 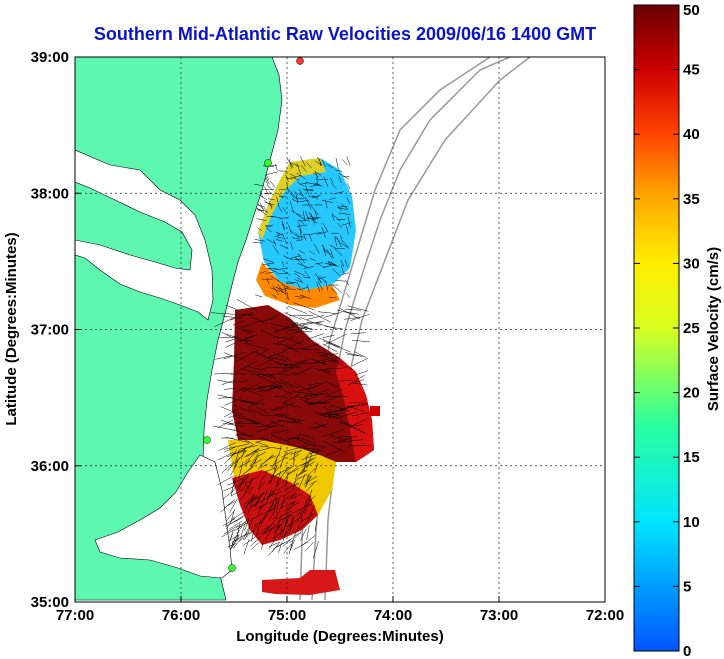 I want to click on patch-central-edge, so click(x=355, y=410).